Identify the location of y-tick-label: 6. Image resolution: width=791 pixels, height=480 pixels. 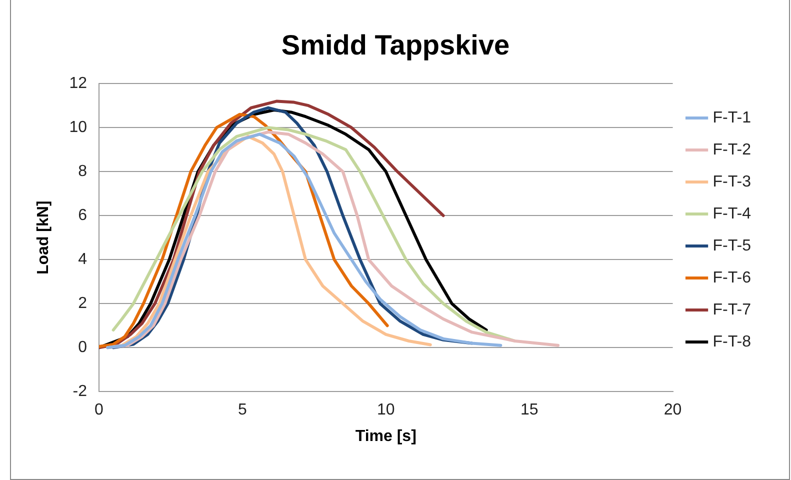
(83, 215).